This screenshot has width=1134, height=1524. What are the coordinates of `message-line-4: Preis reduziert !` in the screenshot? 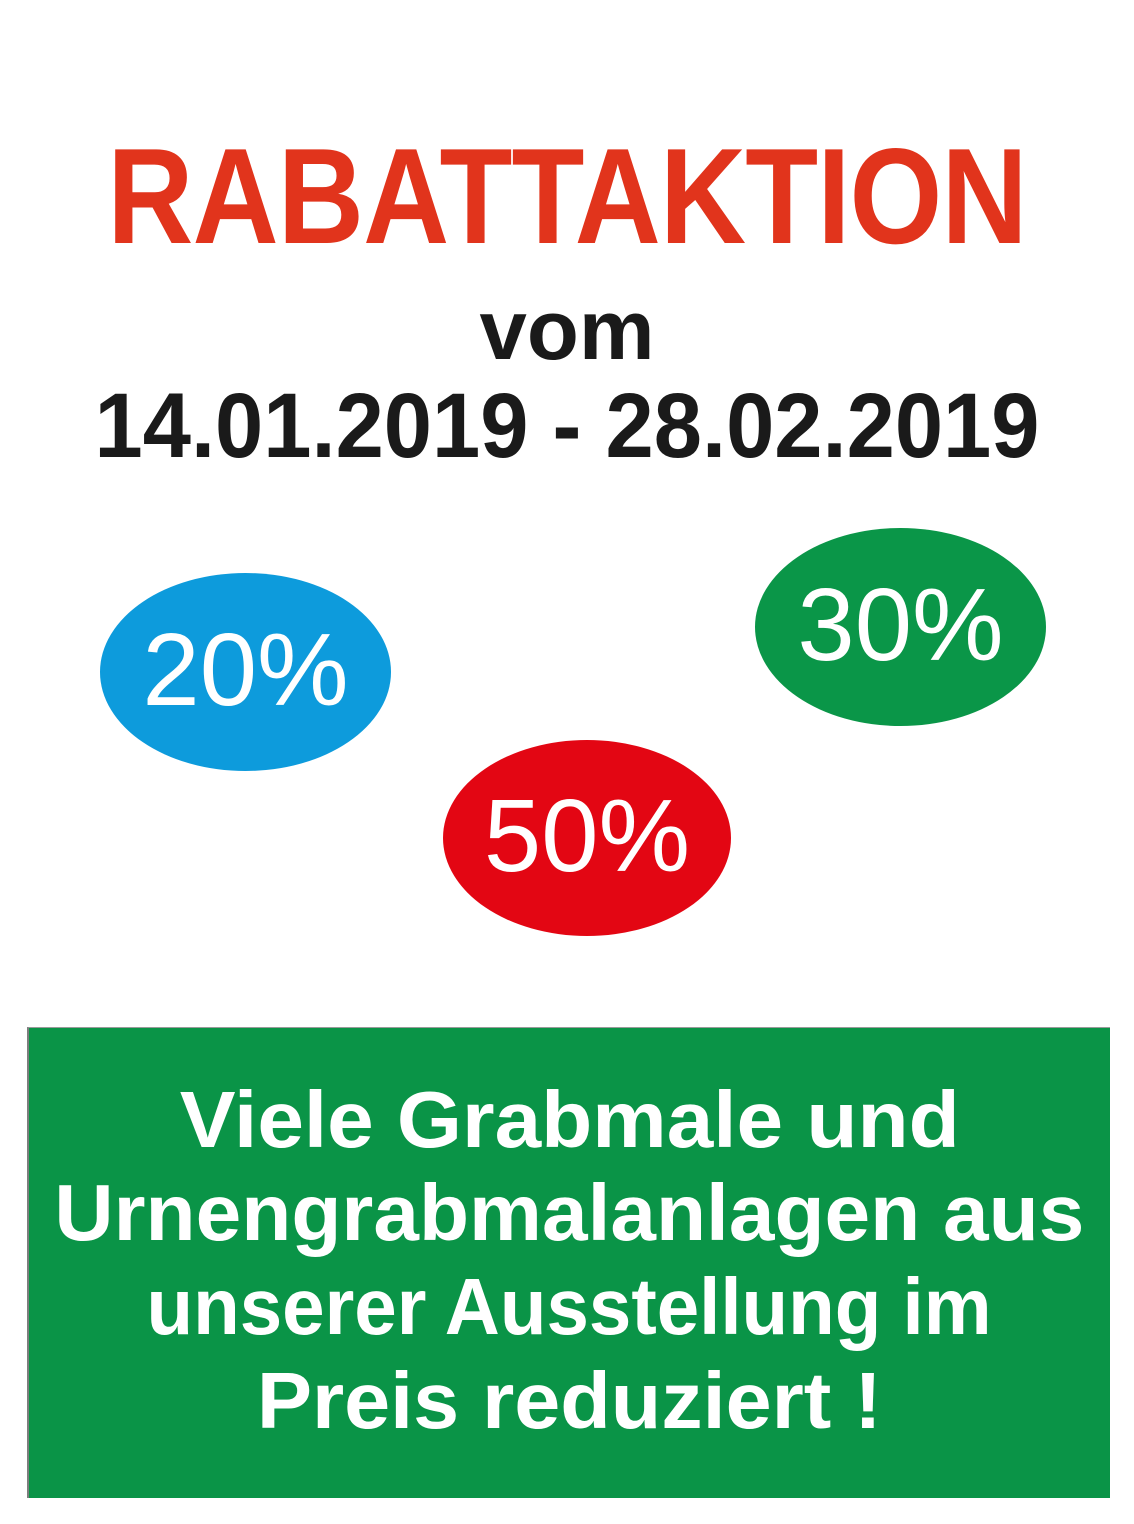 It's located at (569, 1400).